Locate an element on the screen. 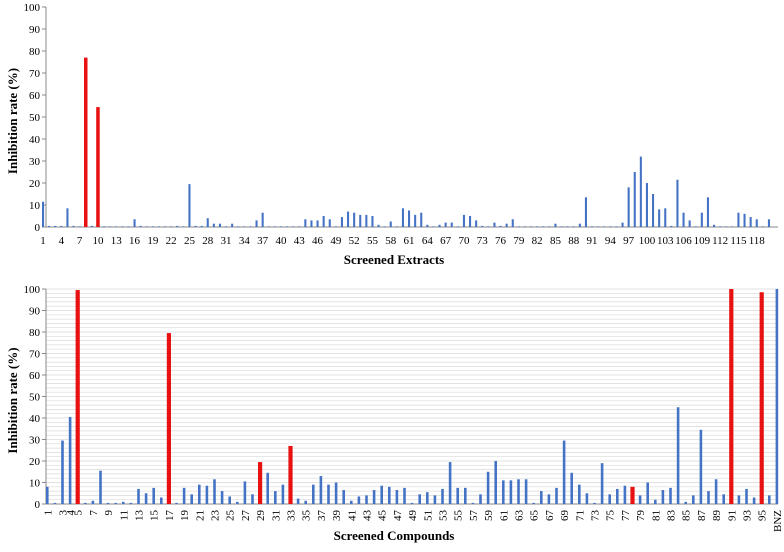  x-tick-label: 103 is located at coordinates (665, 241).